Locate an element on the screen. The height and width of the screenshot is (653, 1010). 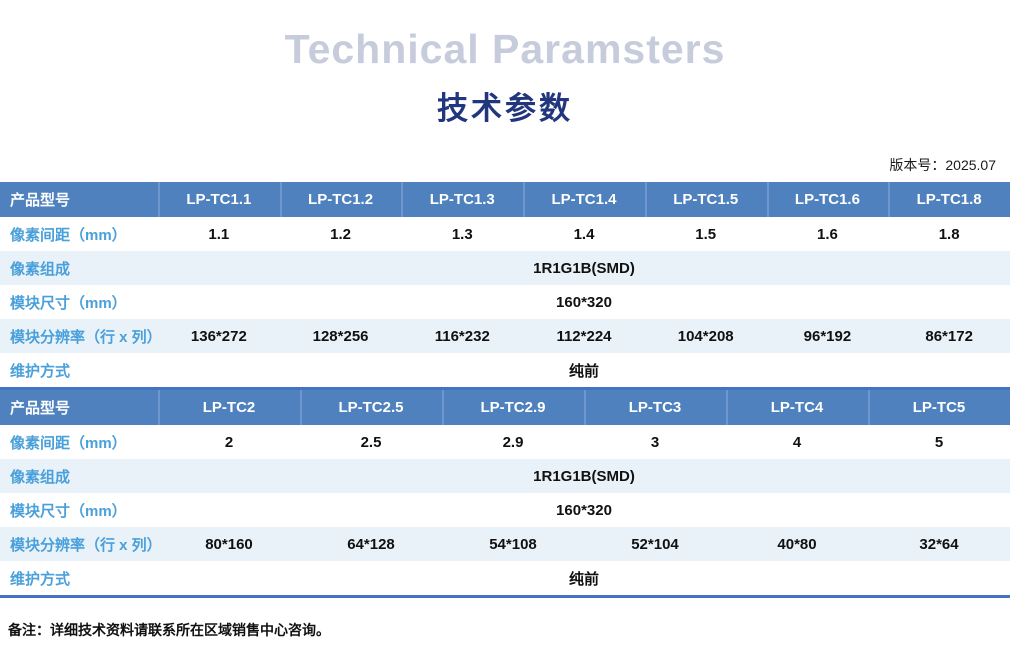
product-model-header-cell: LP-TC1.8 is located at coordinates (949, 199).